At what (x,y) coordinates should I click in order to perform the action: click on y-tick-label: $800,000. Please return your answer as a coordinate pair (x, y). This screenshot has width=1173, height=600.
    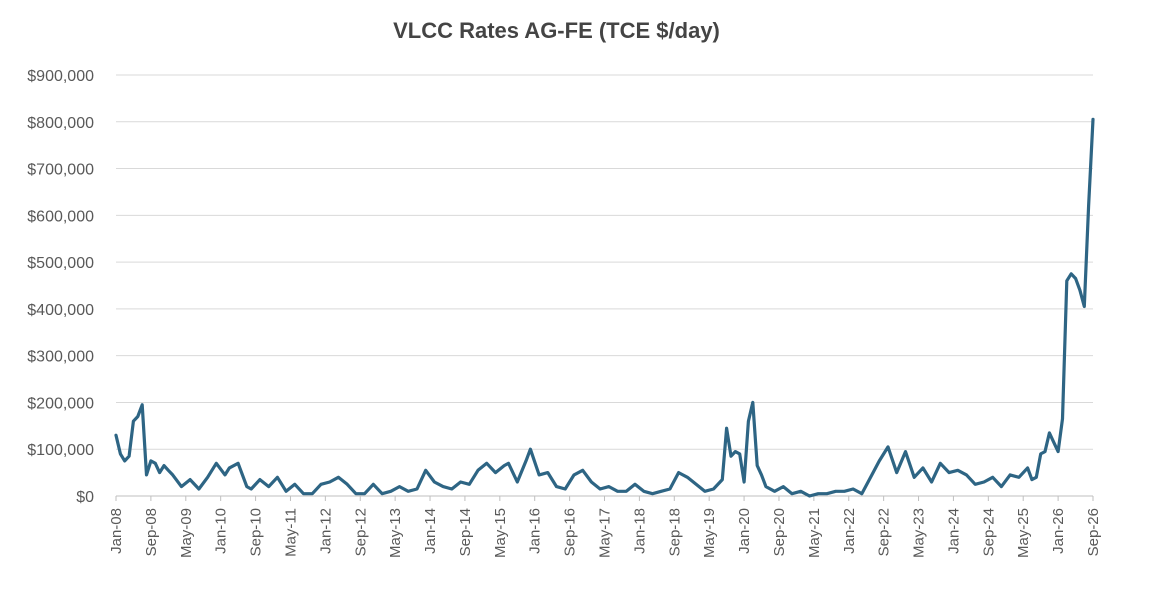
    Looking at the image, I should click on (60, 123).